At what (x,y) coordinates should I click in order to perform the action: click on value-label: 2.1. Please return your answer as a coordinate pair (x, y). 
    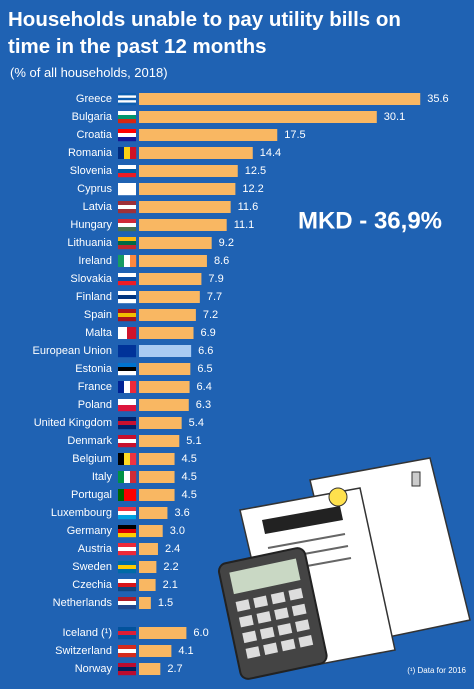
    Looking at the image, I should click on (170, 585).